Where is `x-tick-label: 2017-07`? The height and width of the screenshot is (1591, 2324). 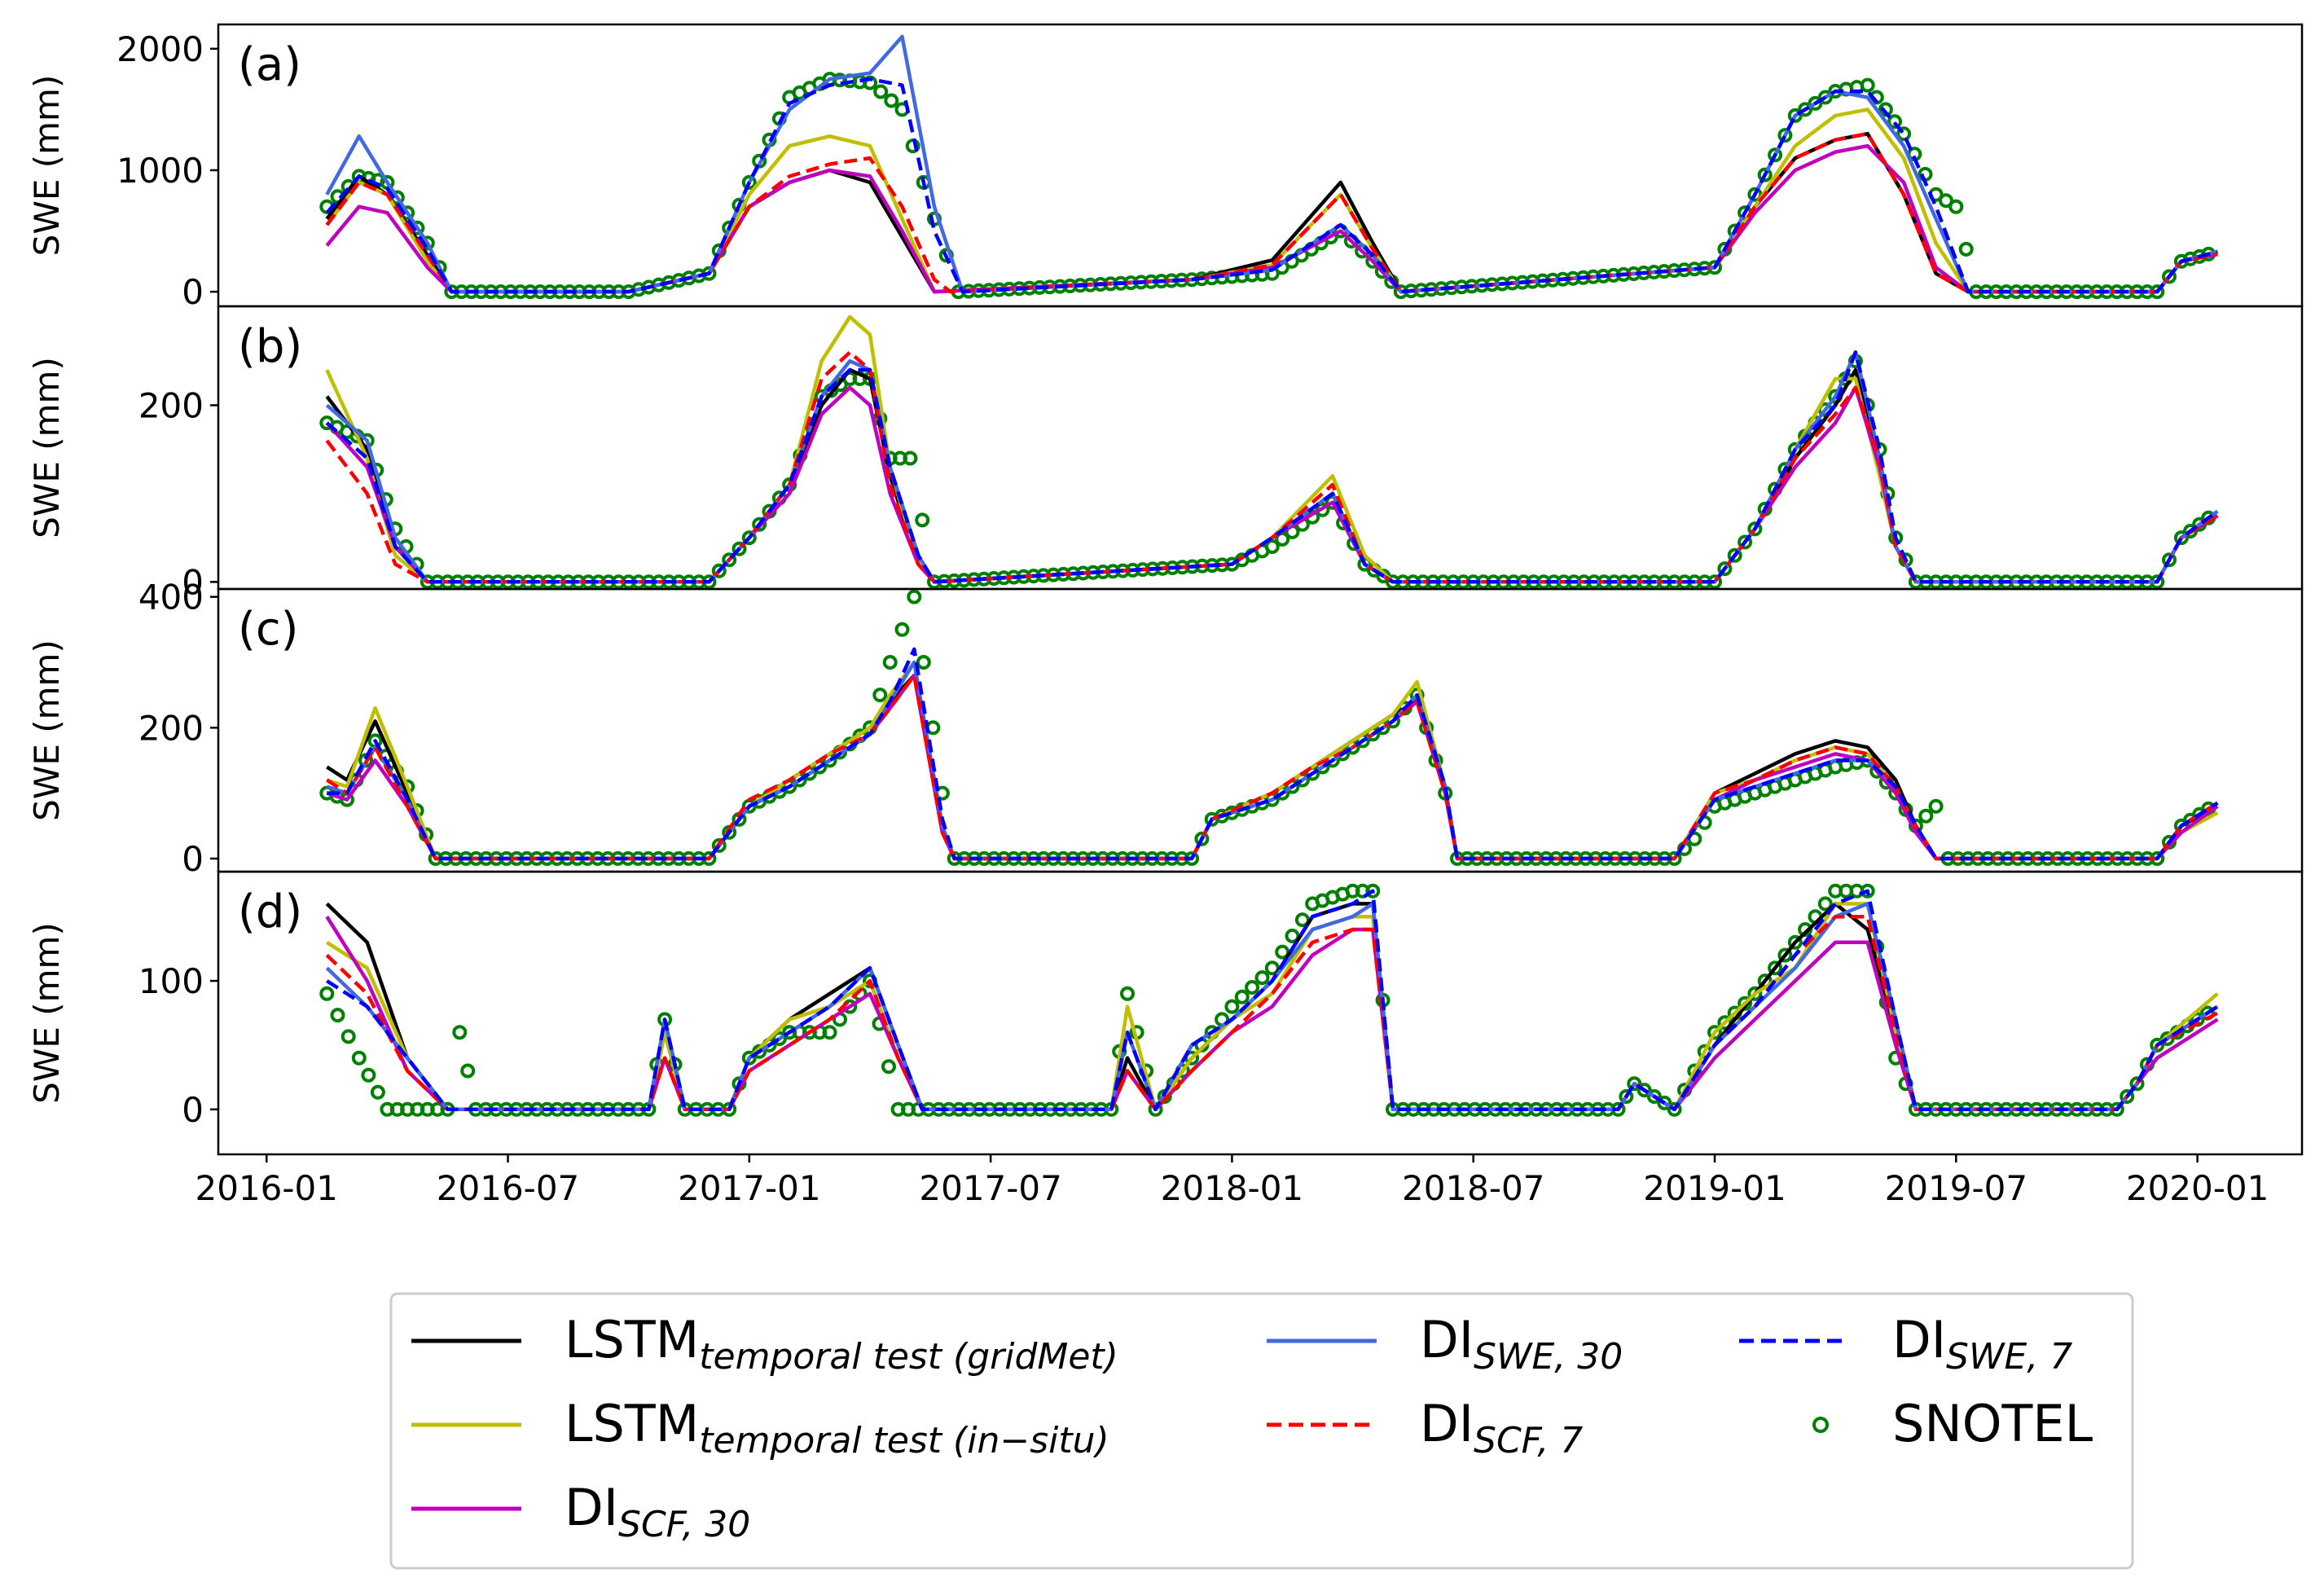 x-tick-label: 2017-07 is located at coordinates (990, 1188).